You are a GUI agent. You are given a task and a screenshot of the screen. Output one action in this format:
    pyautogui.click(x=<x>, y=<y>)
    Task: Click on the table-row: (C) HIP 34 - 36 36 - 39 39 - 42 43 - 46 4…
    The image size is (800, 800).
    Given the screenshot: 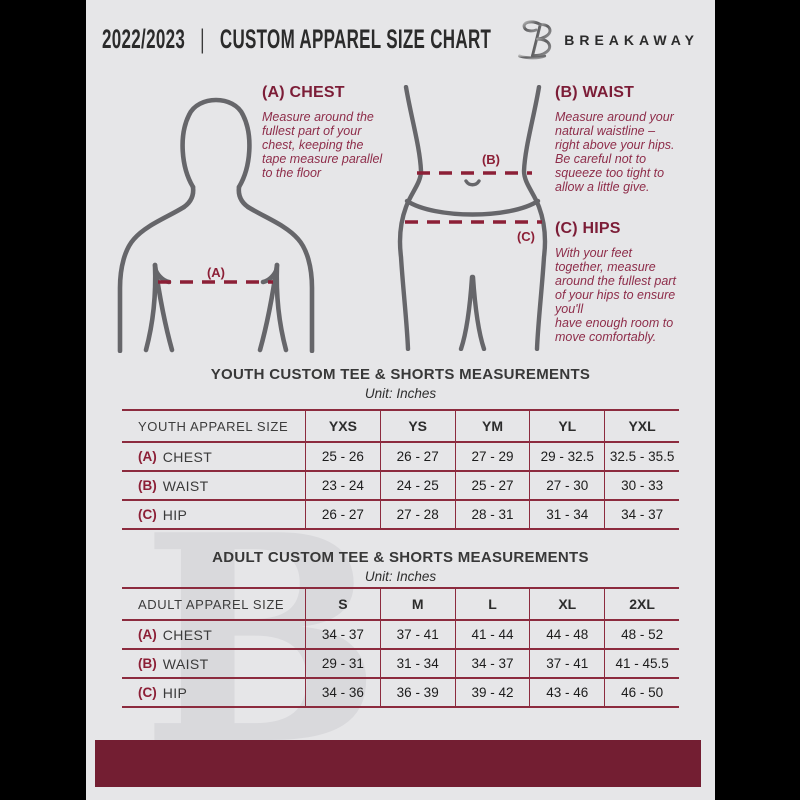 What is the action you would take?
    pyautogui.click(x=400, y=692)
    